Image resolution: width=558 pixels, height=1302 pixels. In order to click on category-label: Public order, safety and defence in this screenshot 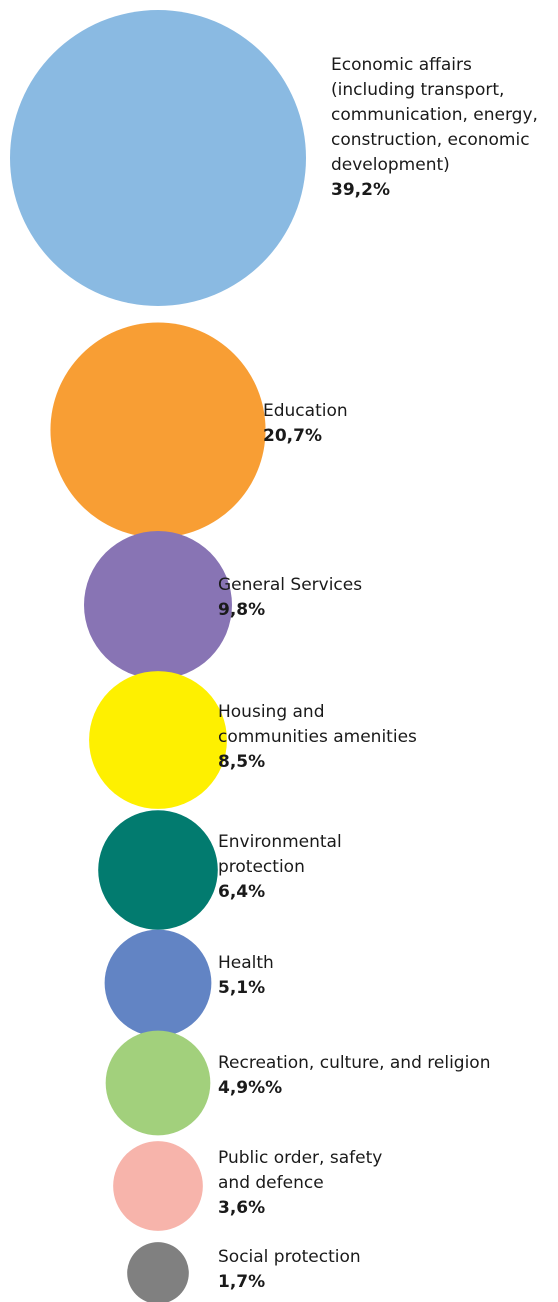, I will do `click(300, 1170)`.